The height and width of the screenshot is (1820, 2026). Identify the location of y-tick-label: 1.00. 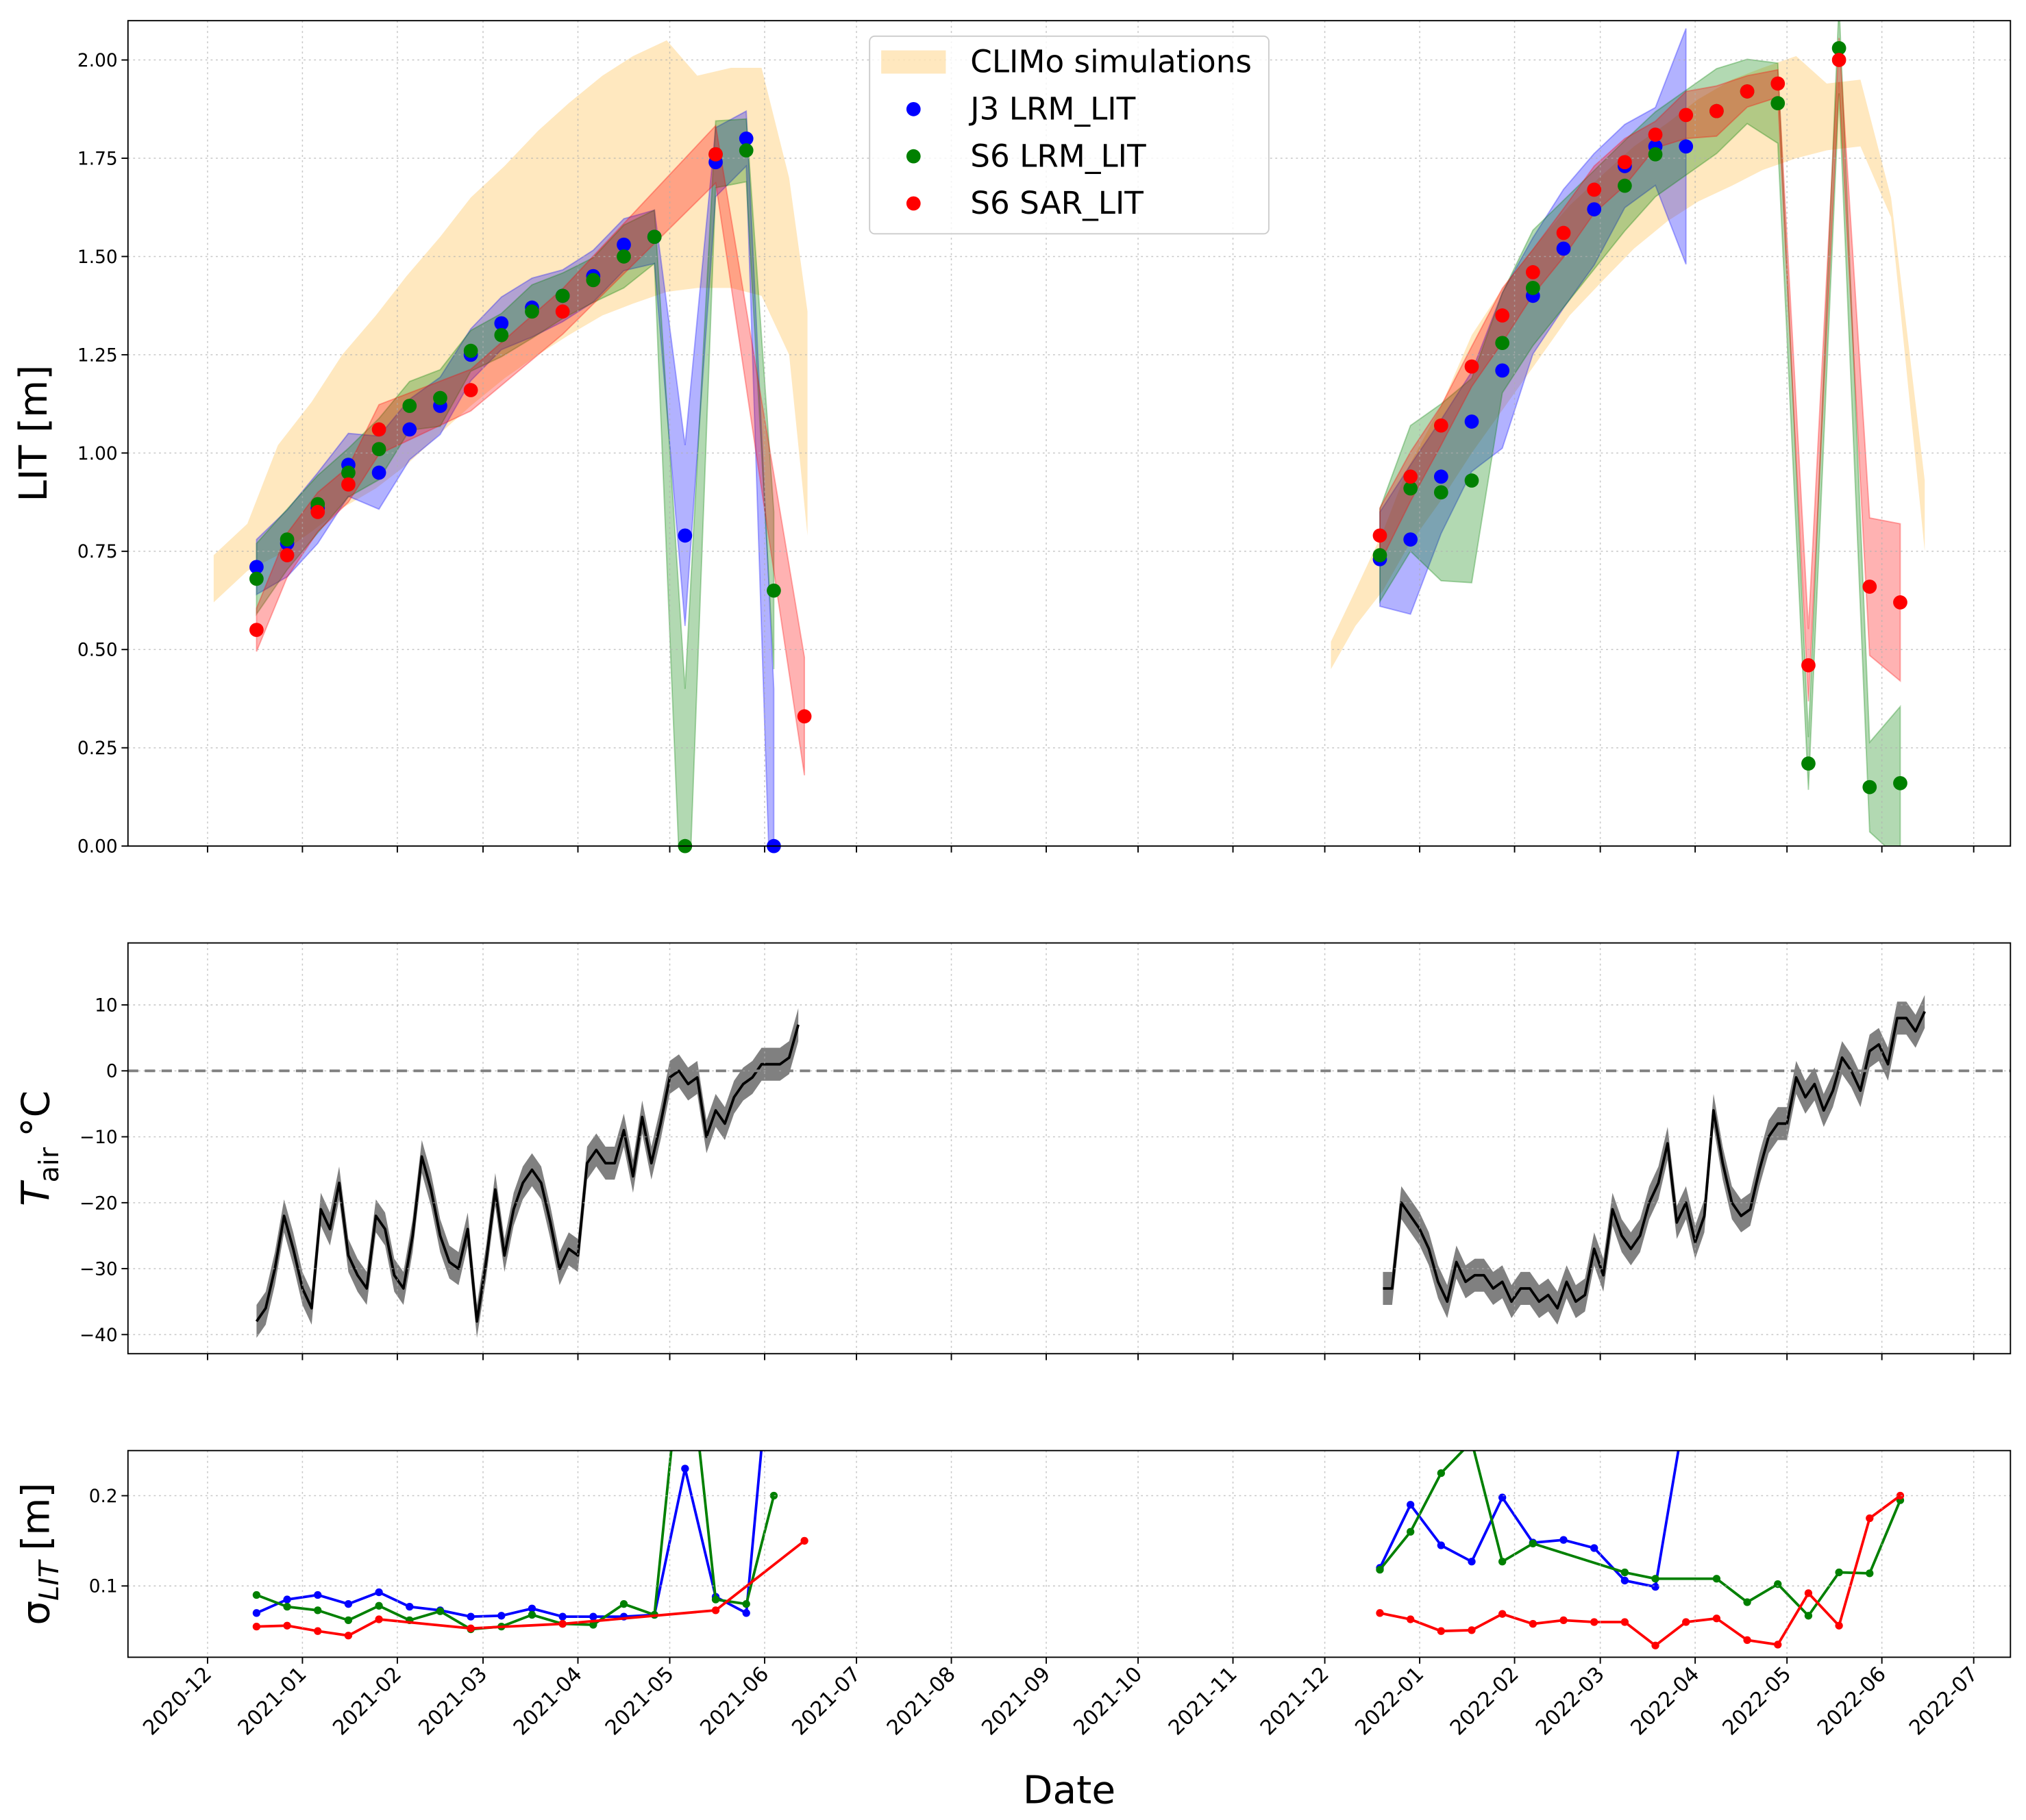
(98, 453).